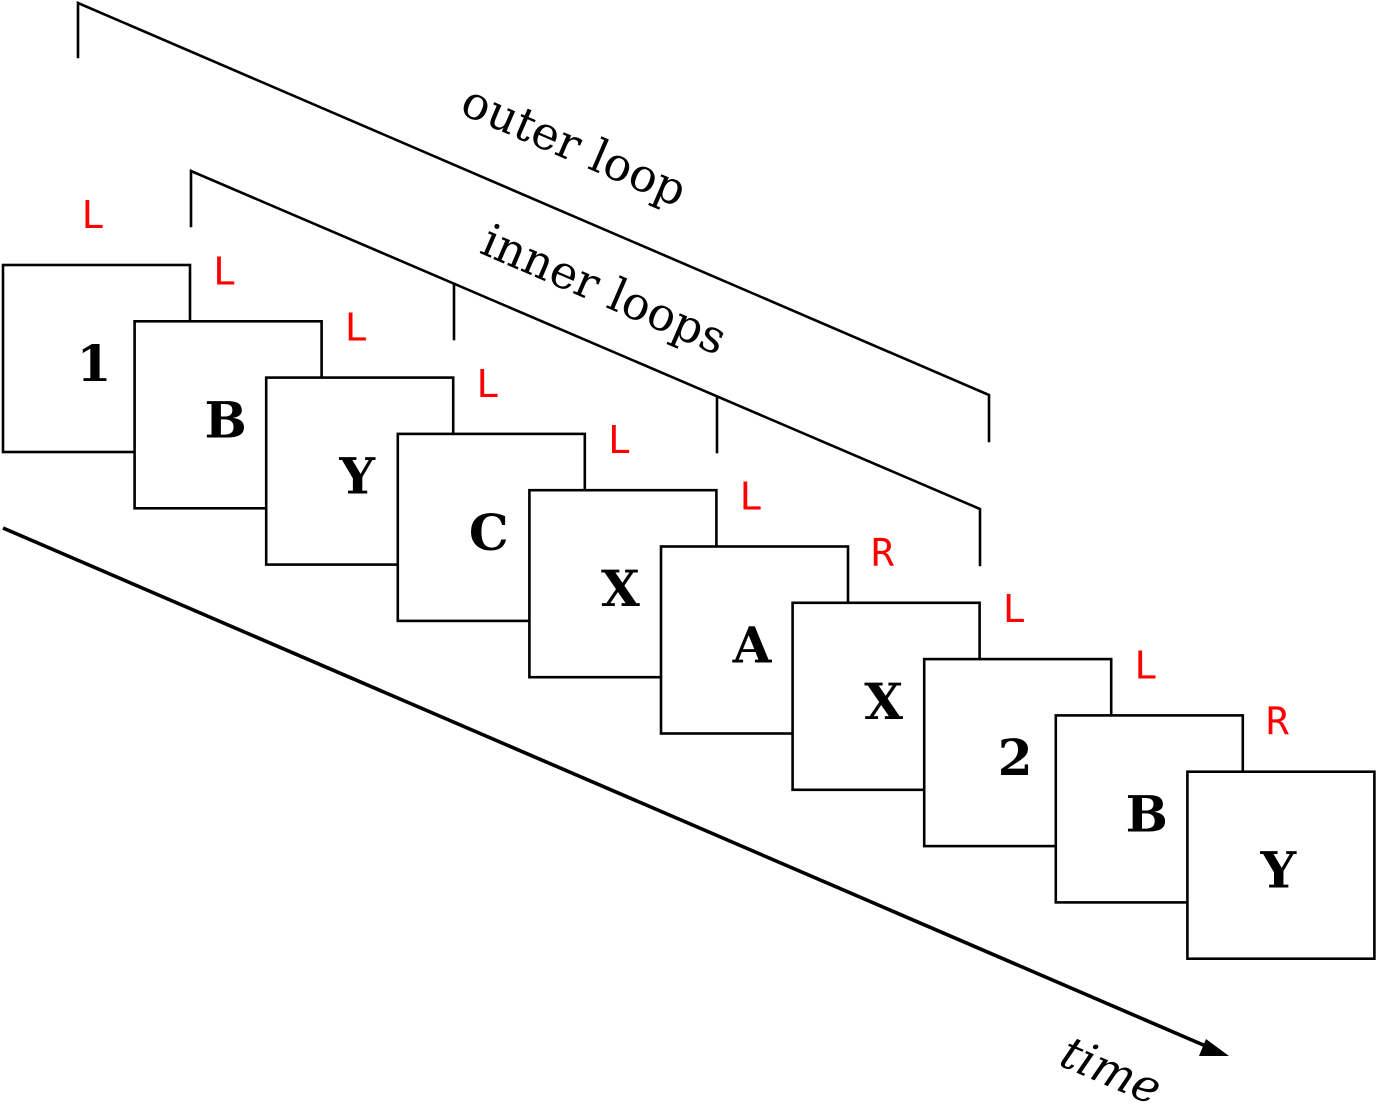 The image size is (1377, 1118). What do you see at coordinates (94, 363) in the screenshot?
I see `stimulus-card-label: 1` at bounding box center [94, 363].